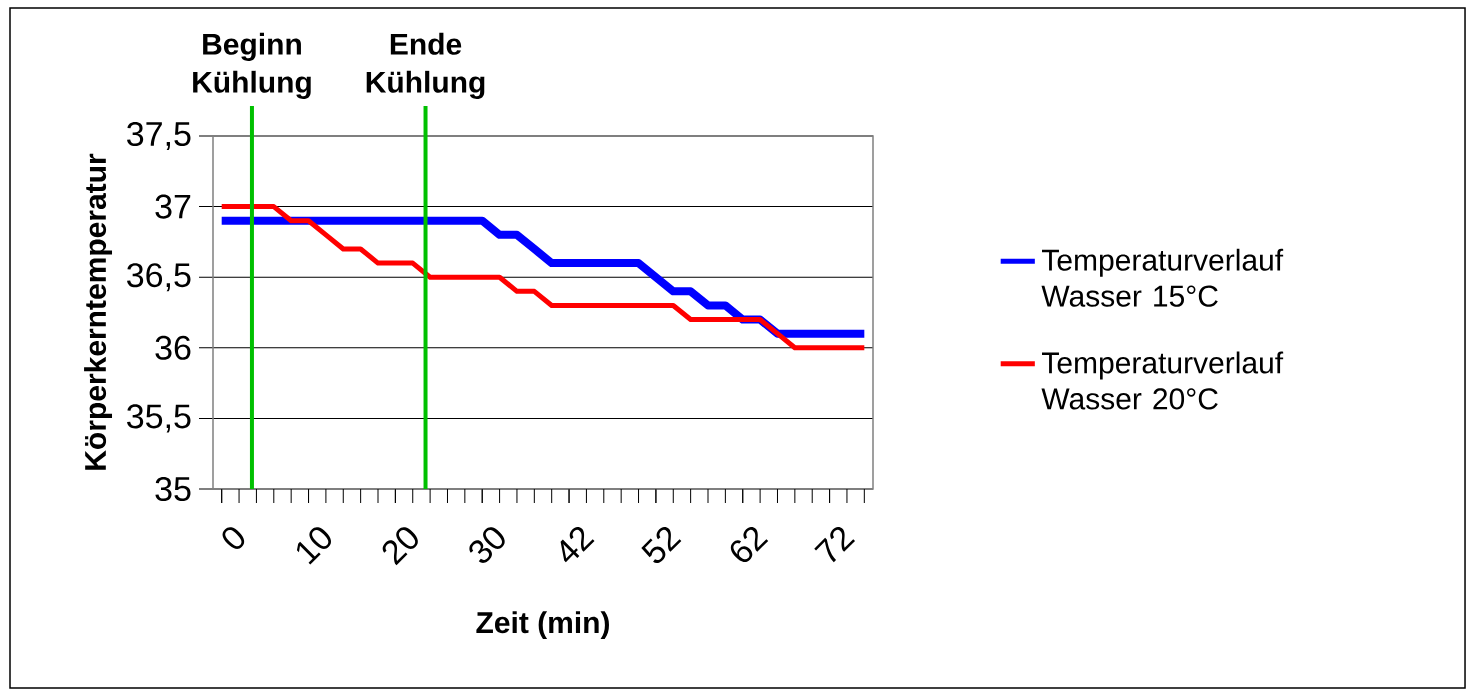 Image resolution: width=1475 pixels, height=696 pixels. What do you see at coordinates (159, 136) in the screenshot?
I see `y-tick-label: 37,5` at bounding box center [159, 136].